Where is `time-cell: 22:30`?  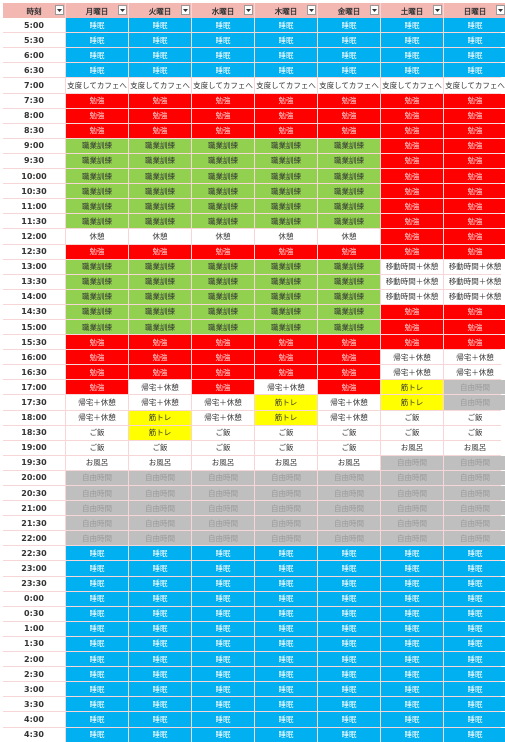 time-cell: 22:30 is located at coordinates (34, 553).